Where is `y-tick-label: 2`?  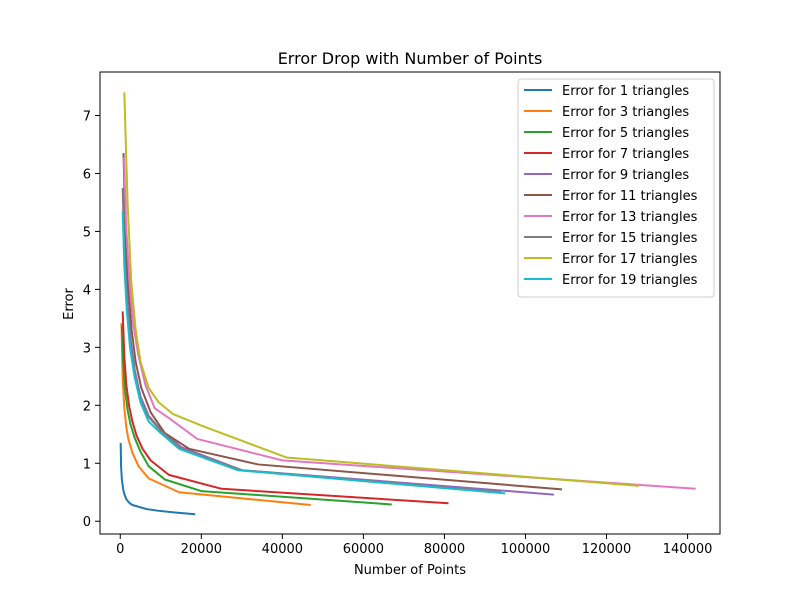
y-tick-label: 2 is located at coordinates (87, 406).